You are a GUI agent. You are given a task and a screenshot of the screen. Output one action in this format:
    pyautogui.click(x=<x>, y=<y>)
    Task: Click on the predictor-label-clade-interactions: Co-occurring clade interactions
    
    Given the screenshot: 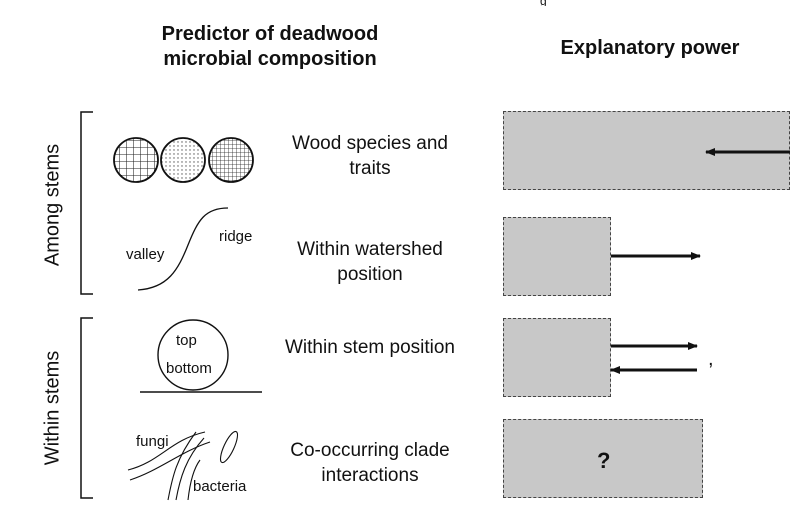 What is the action you would take?
    pyautogui.click(x=370, y=463)
    